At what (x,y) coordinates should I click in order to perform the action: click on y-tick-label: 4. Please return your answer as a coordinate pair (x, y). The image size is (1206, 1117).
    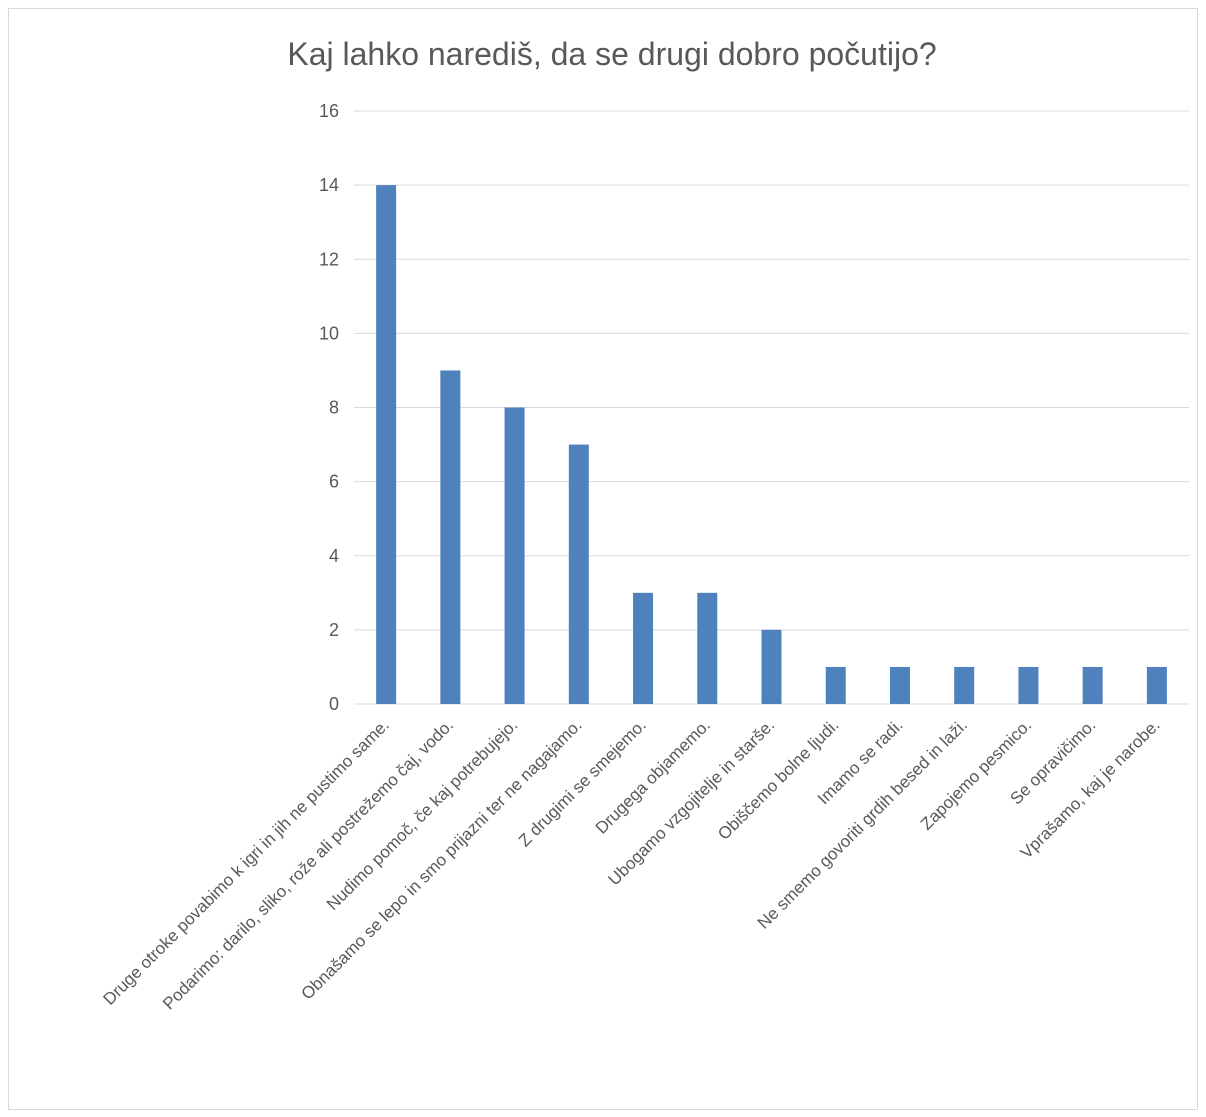
    Looking at the image, I should click on (334, 556).